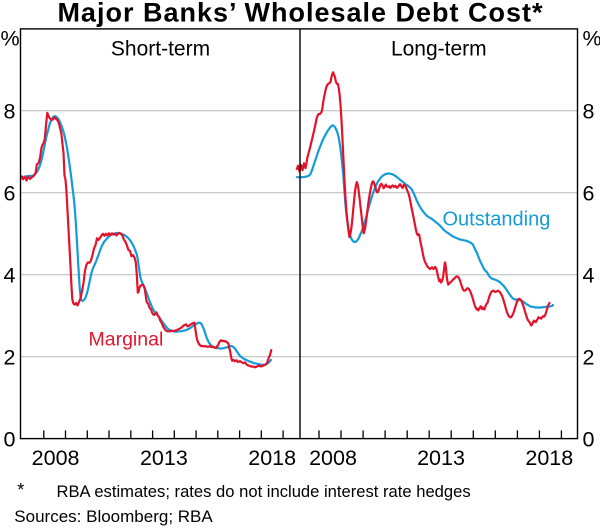 Image resolution: width=600 pixels, height=531 pixels. What do you see at coordinates (113, 516) in the screenshot?
I see `svg-text: Sources: Bloomberg; RBA` at bounding box center [113, 516].